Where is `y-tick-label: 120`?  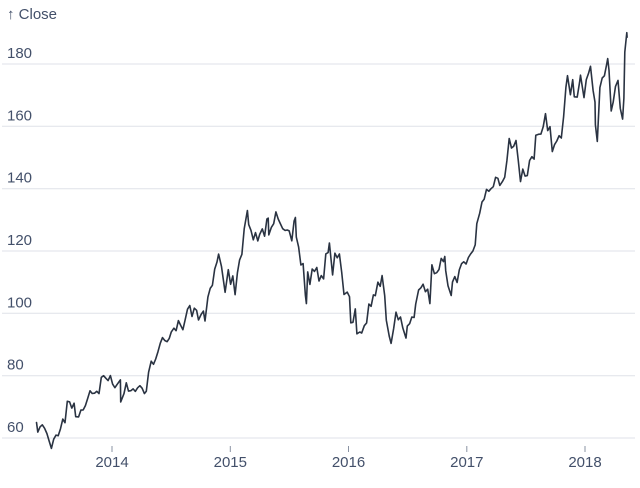 y-tick-label: 120 is located at coordinates (19, 240).